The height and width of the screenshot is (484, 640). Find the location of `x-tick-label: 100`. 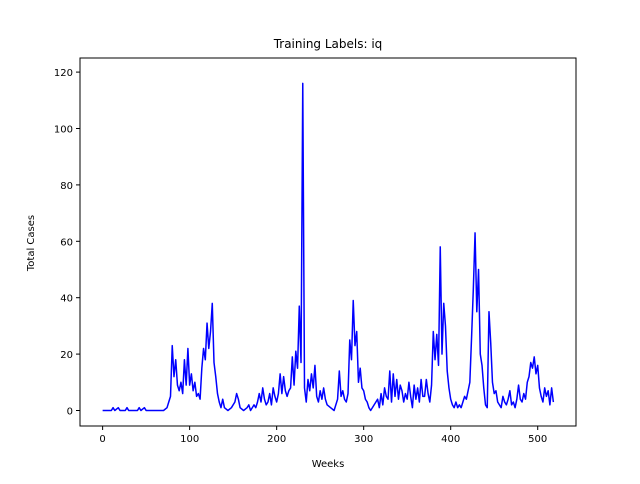

x-tick-label: 100 is located at coordinates (189, 439).